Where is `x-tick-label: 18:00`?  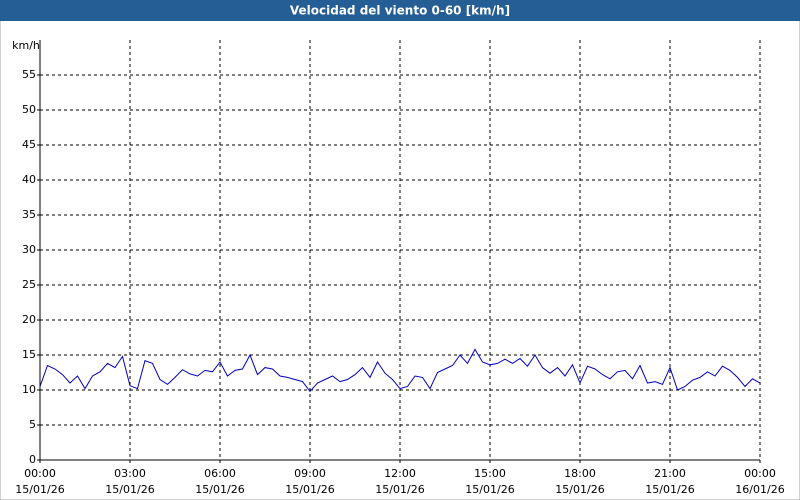
x-tick-label: 18:00 is located at coordinates (580, 473).